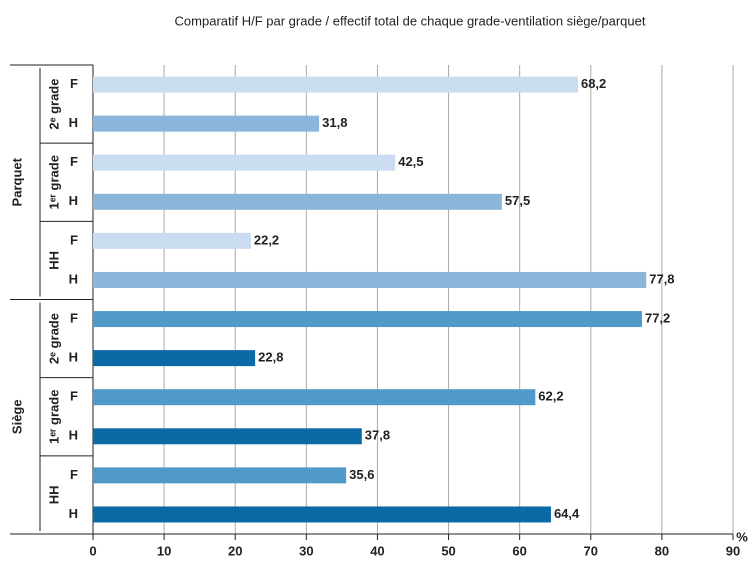  I want to click on x-tick-label: 40, so click(377, 550).